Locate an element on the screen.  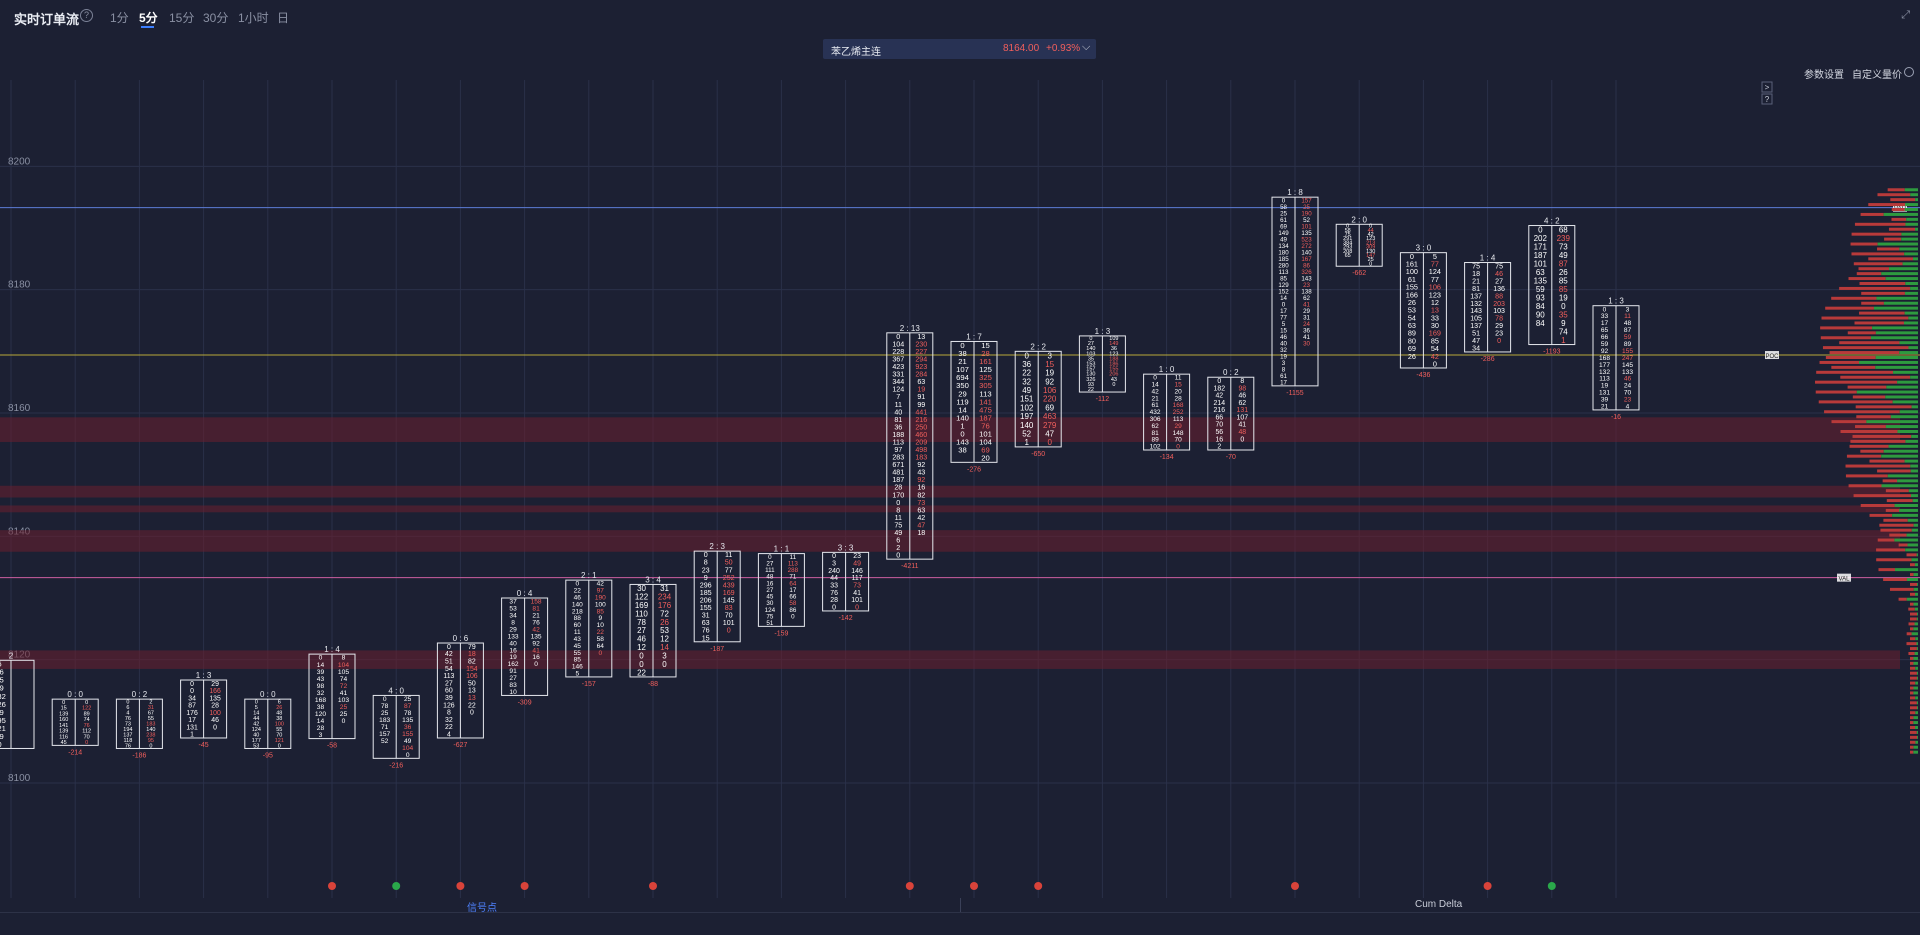
ask-volume: 250 is located at coordinates (921, 427).